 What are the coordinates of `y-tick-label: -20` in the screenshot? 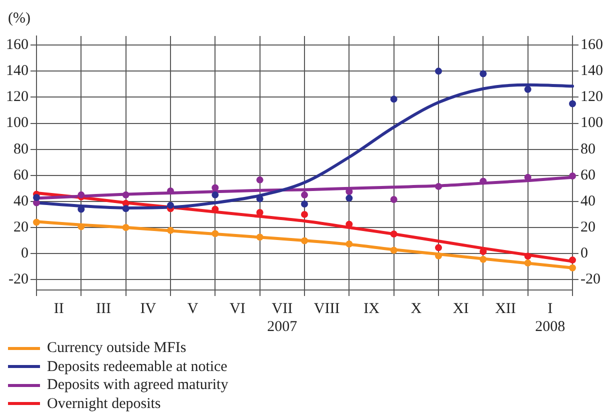 It's located at (18, 280).